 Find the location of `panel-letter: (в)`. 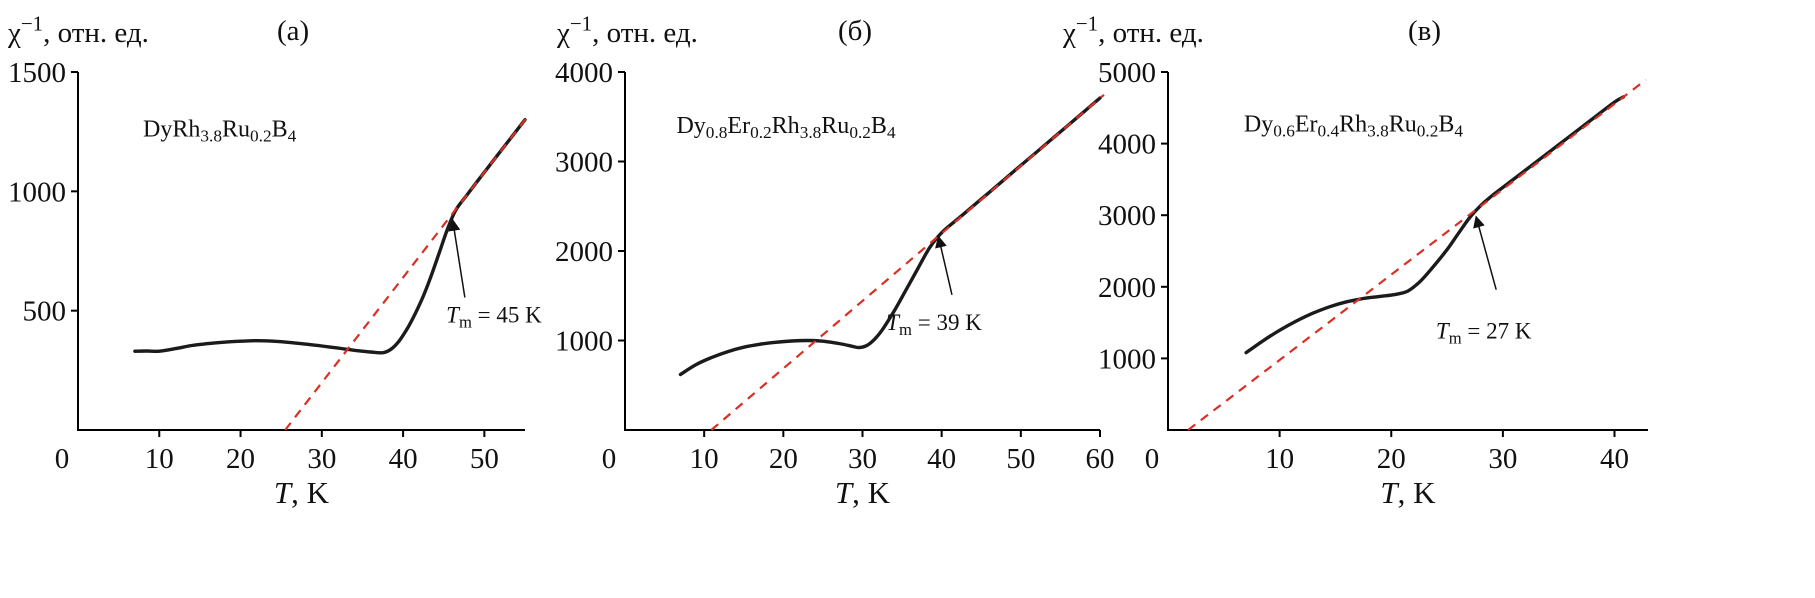

panel-letter: (в) is located at coordinates (1424, 31).